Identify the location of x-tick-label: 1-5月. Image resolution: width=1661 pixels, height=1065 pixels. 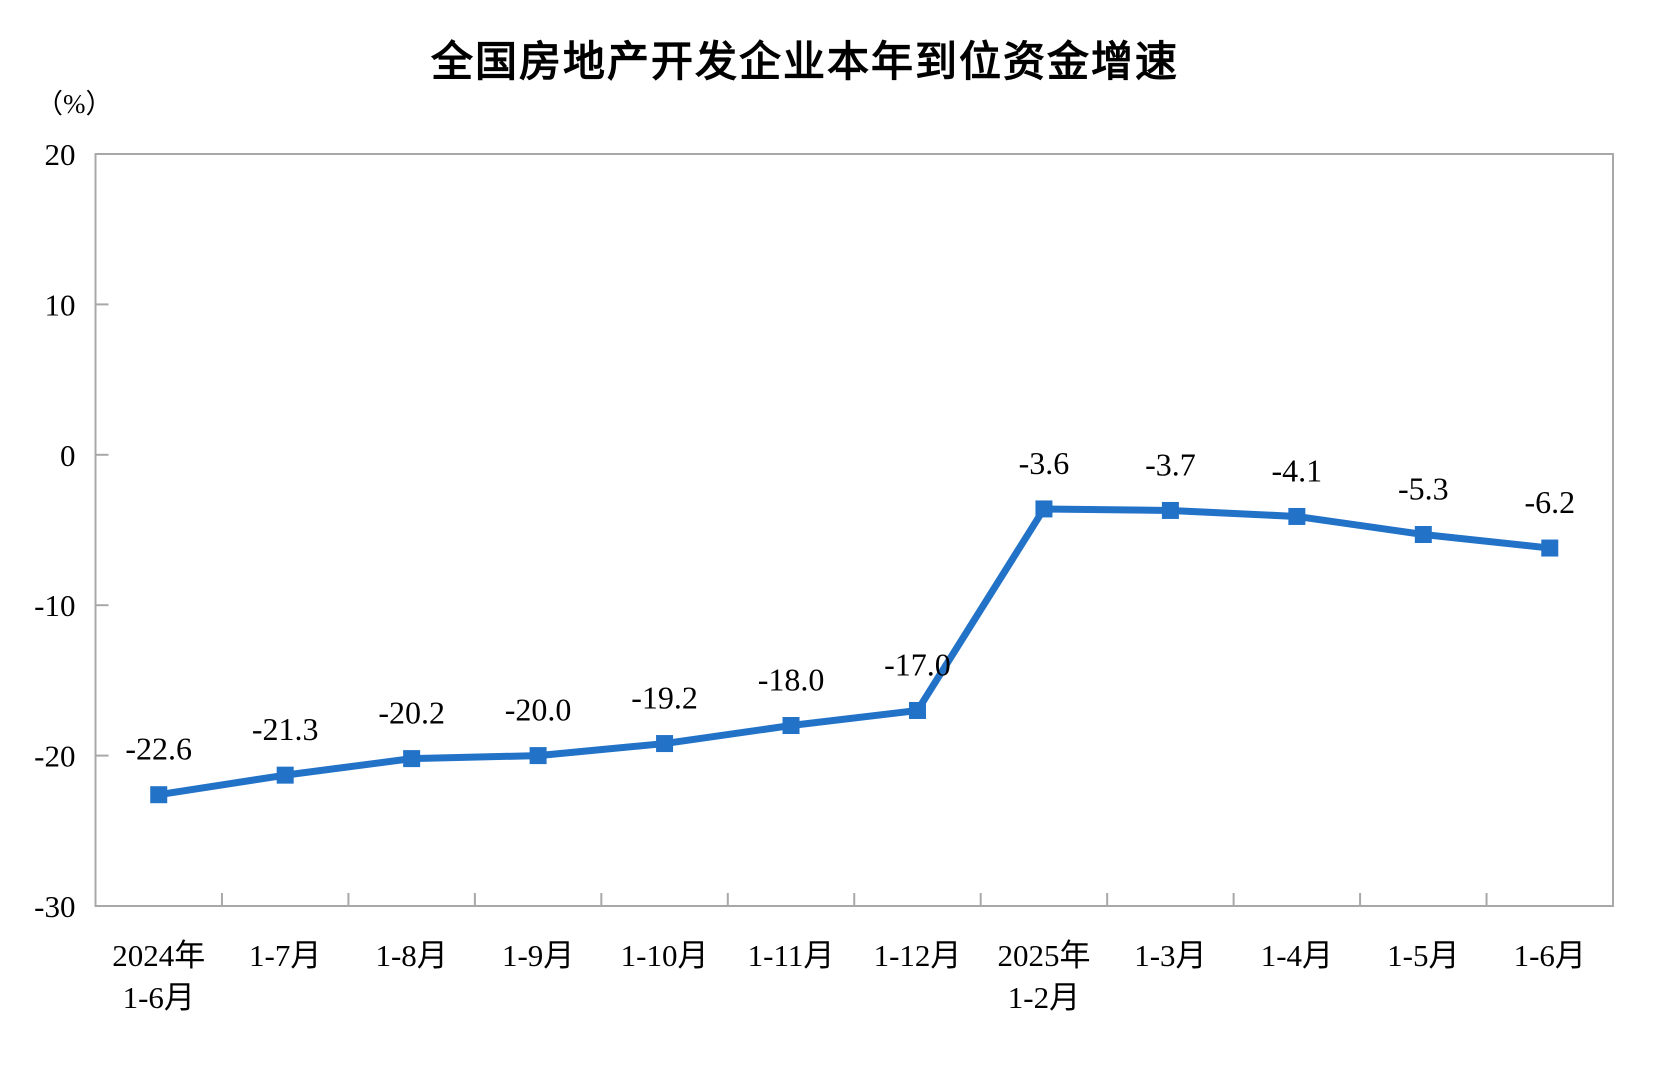
(1423, 955).